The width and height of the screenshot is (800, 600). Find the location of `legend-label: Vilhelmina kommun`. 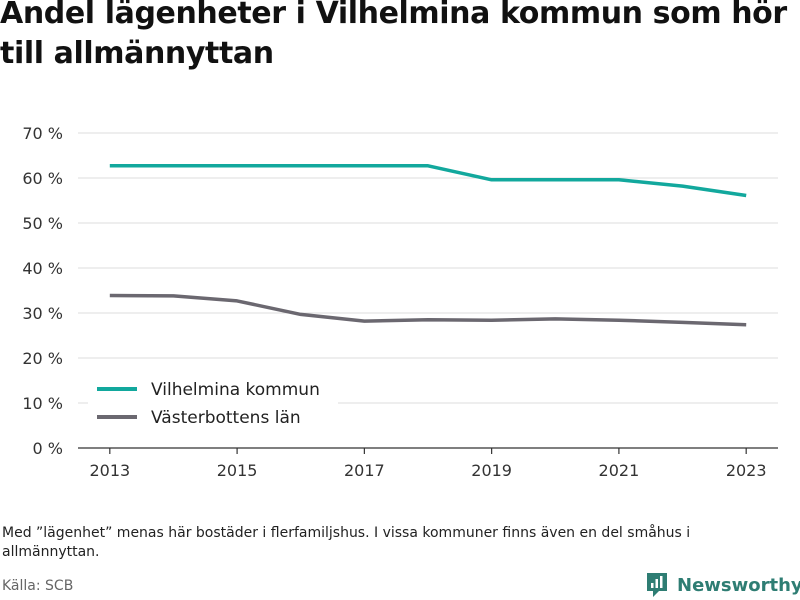

legend-label: Vilhelmina kommun is located at coordinates (235, 390).